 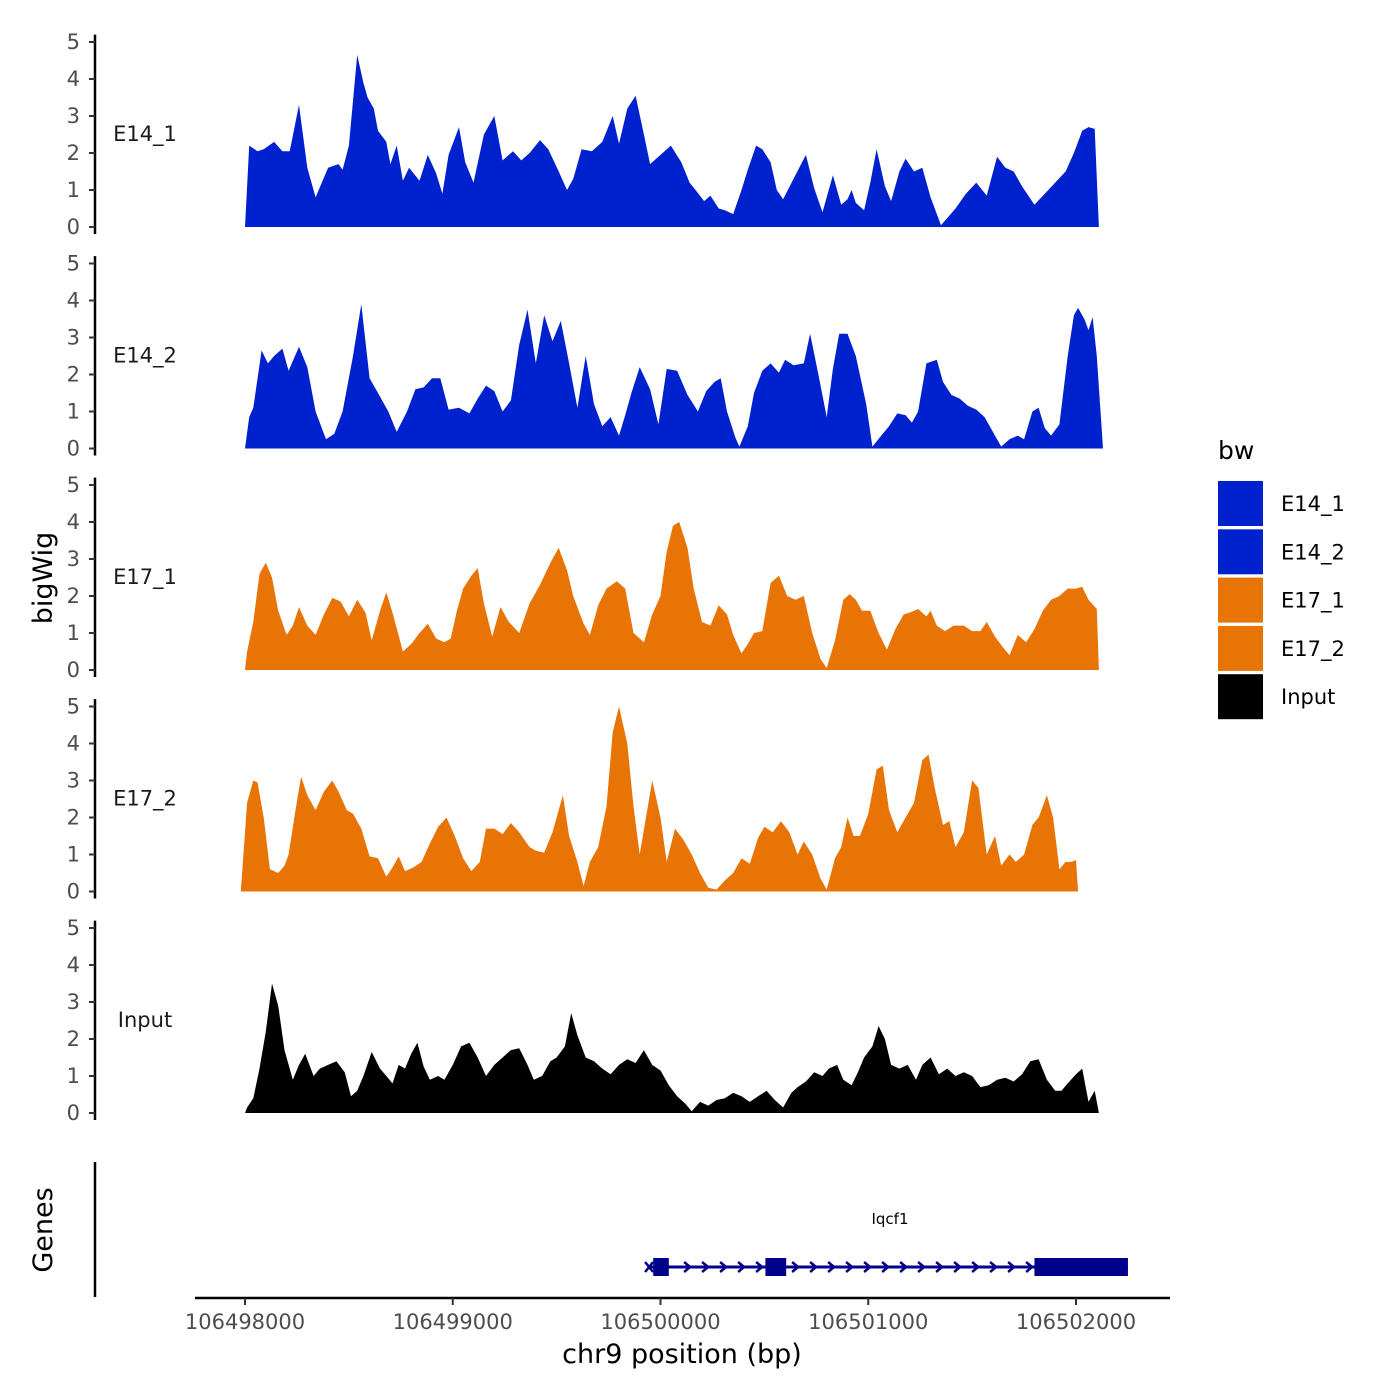 I want to click on y-axis-title: bigWig, so click(x=43, y=578).